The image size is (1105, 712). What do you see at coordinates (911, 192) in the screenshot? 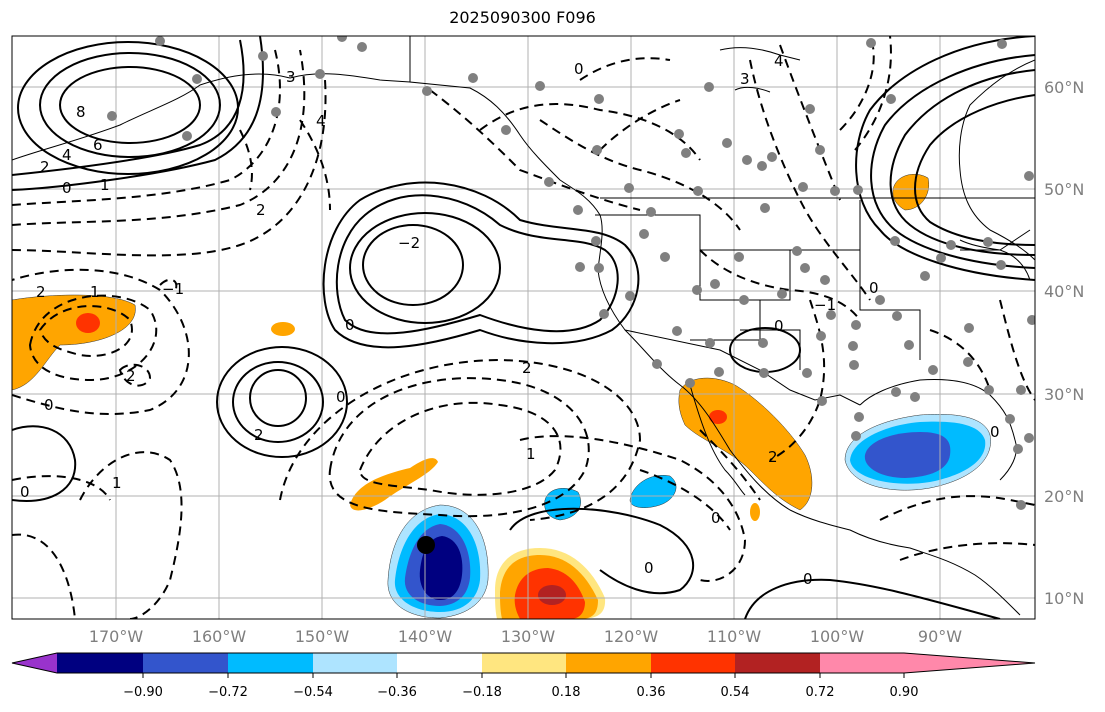
I see `shade-orange-north` at bounding box center [911, 192].